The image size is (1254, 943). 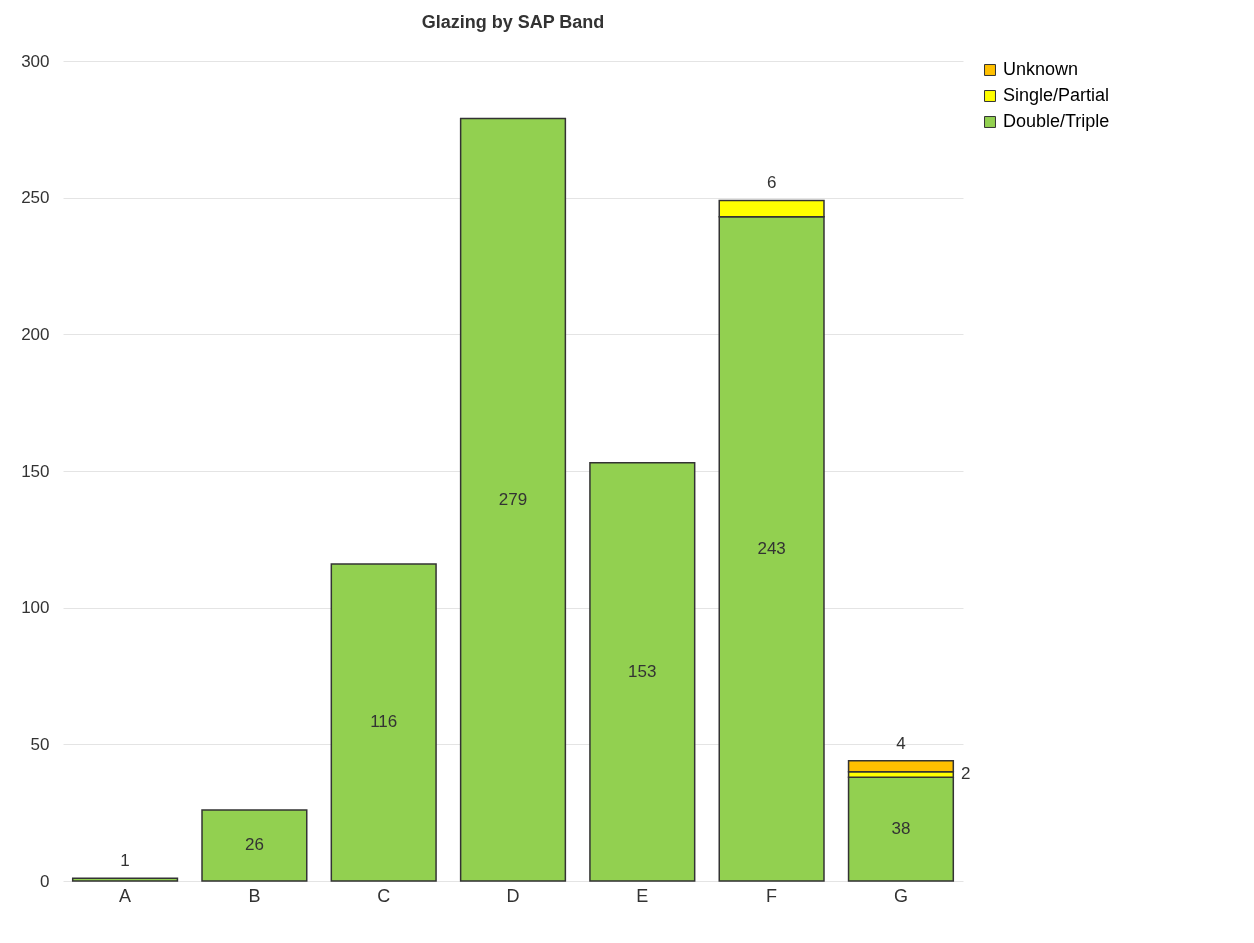 I want to click on y-tick-label: 50, so click(x=40, y=744).